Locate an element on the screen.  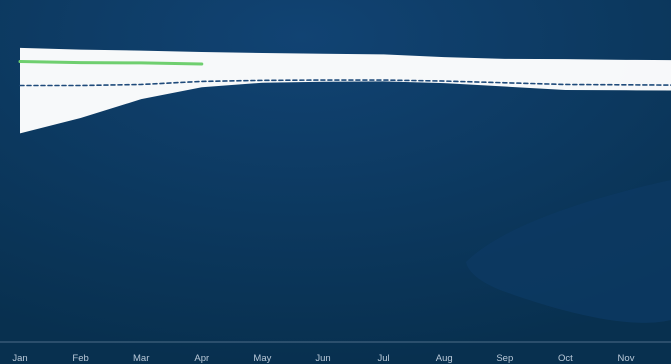
x-tick-label-jul: Jul is located at coordinates (384, 358).